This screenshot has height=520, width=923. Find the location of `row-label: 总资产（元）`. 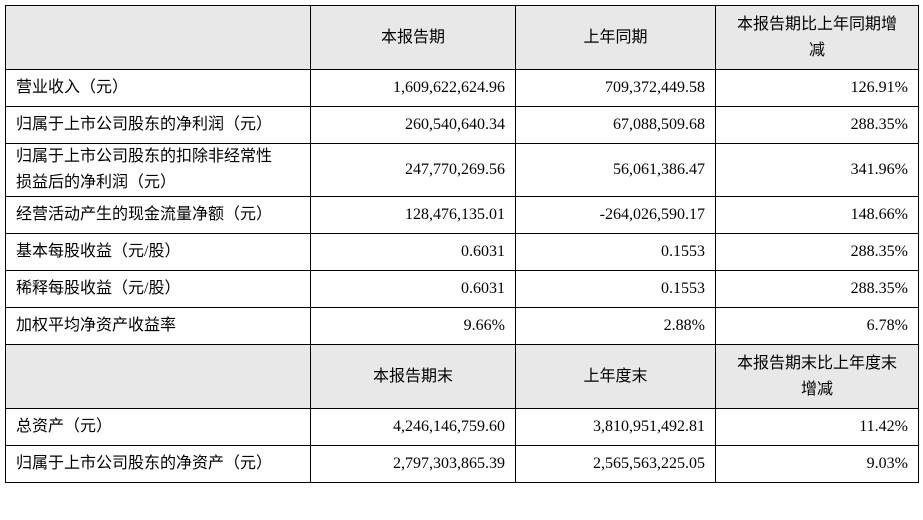

row-label: 总资产（元） is located at coordinates (158, 427).